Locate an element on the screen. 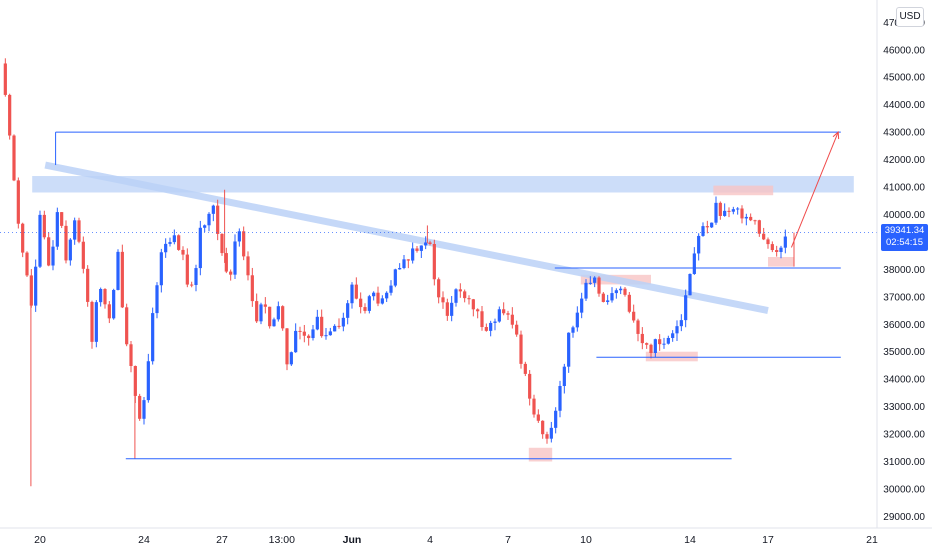  price-tick-label: 35000.00 is located at coordinates (904, 352).